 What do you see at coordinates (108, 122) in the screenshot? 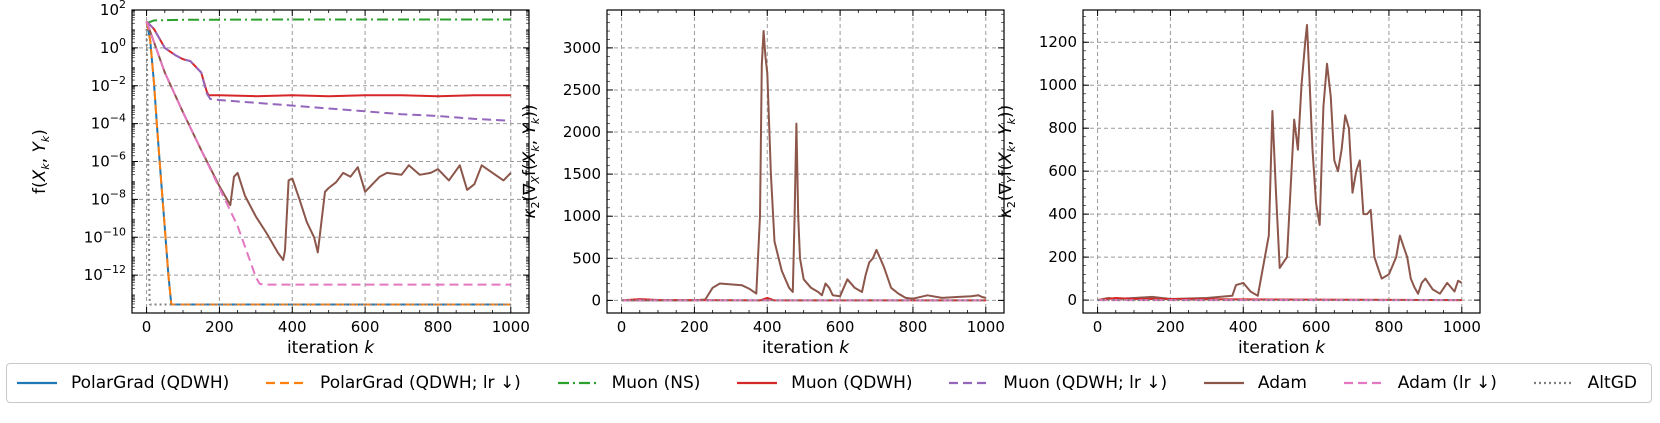
I see `y-tick-label: 10⁻⁴` at bounding box center [108, 122].